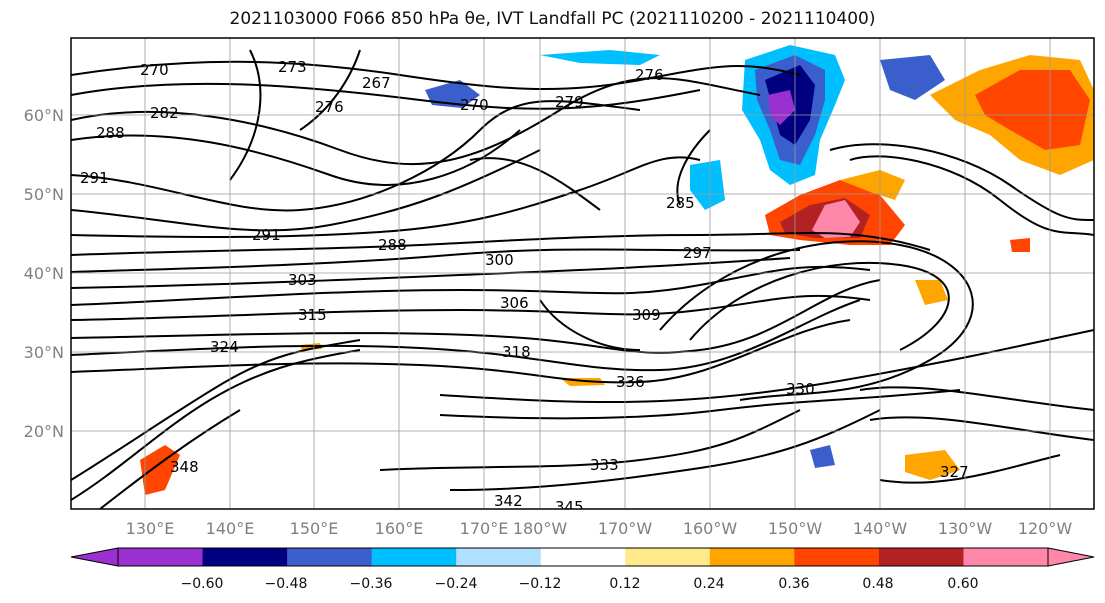  Describe the element at coordinates (872, 185) in the screenshot. I see `positive-anomaly-rim` at that location.